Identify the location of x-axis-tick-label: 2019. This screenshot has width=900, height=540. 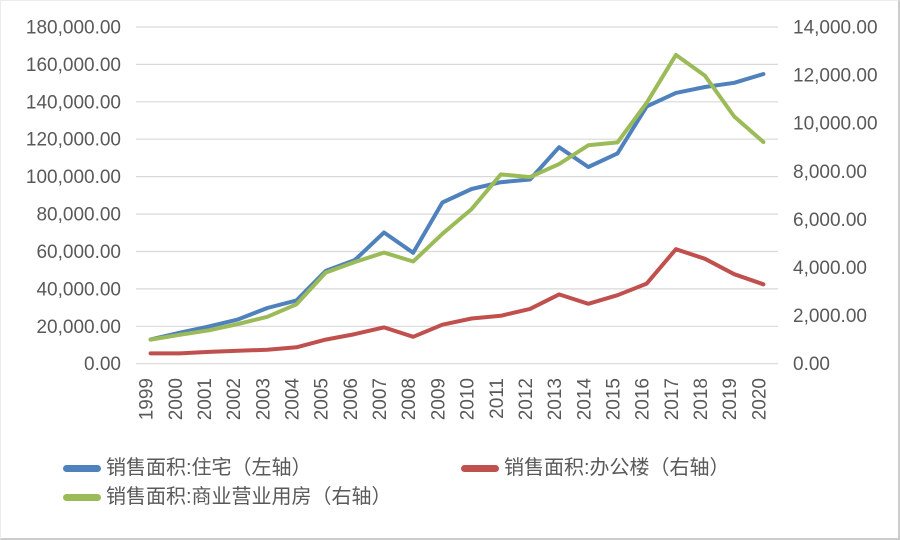
(730, 399).